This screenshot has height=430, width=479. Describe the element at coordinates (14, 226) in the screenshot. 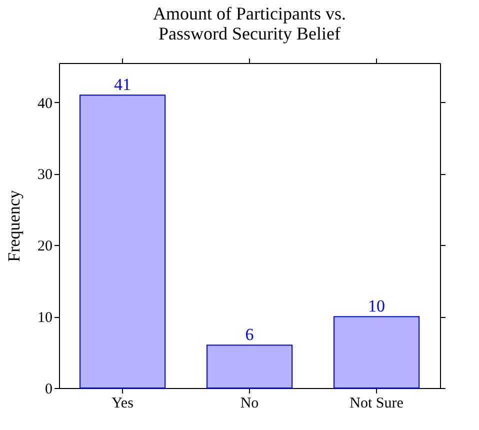

I see `y-axis-title: Frequency` at that location.